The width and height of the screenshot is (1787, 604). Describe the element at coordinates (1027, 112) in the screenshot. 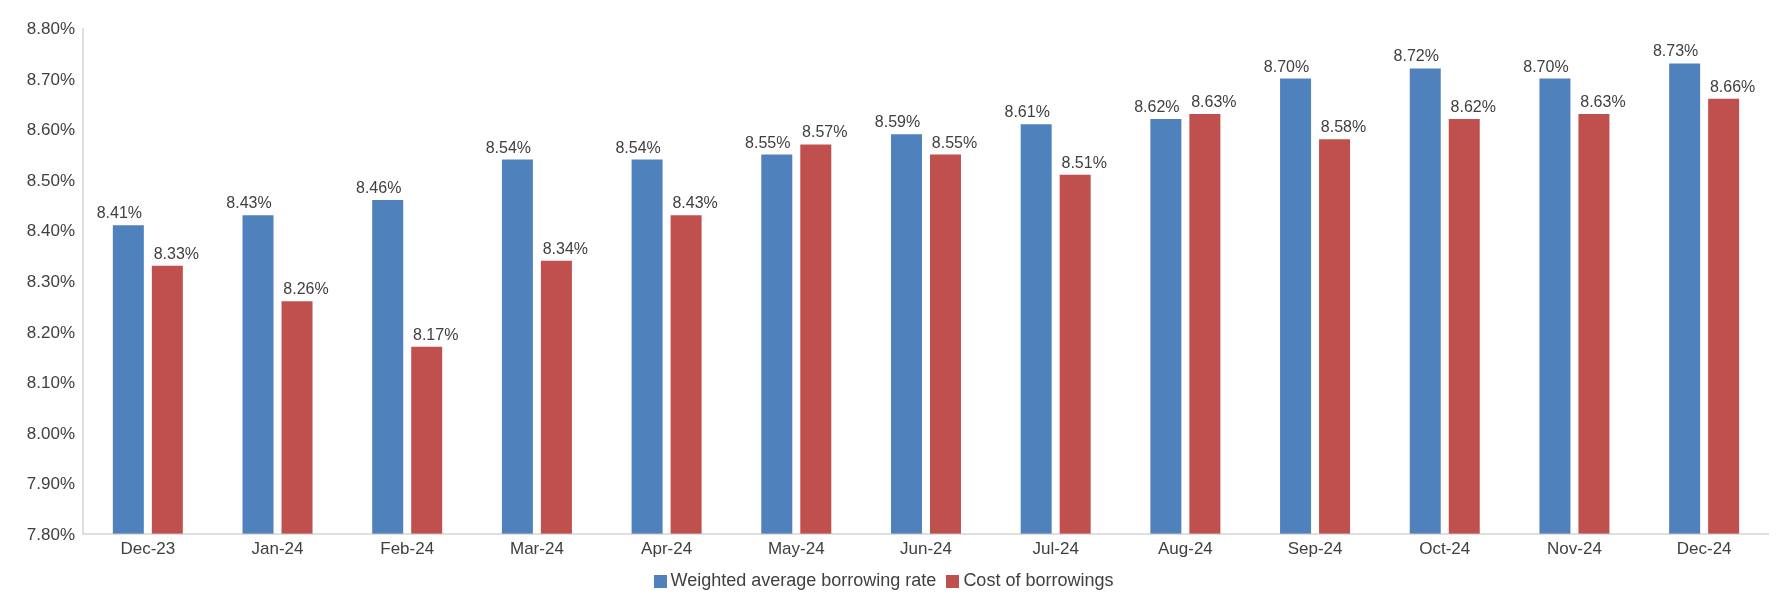

I see `data-label: 8.61%` at that location.